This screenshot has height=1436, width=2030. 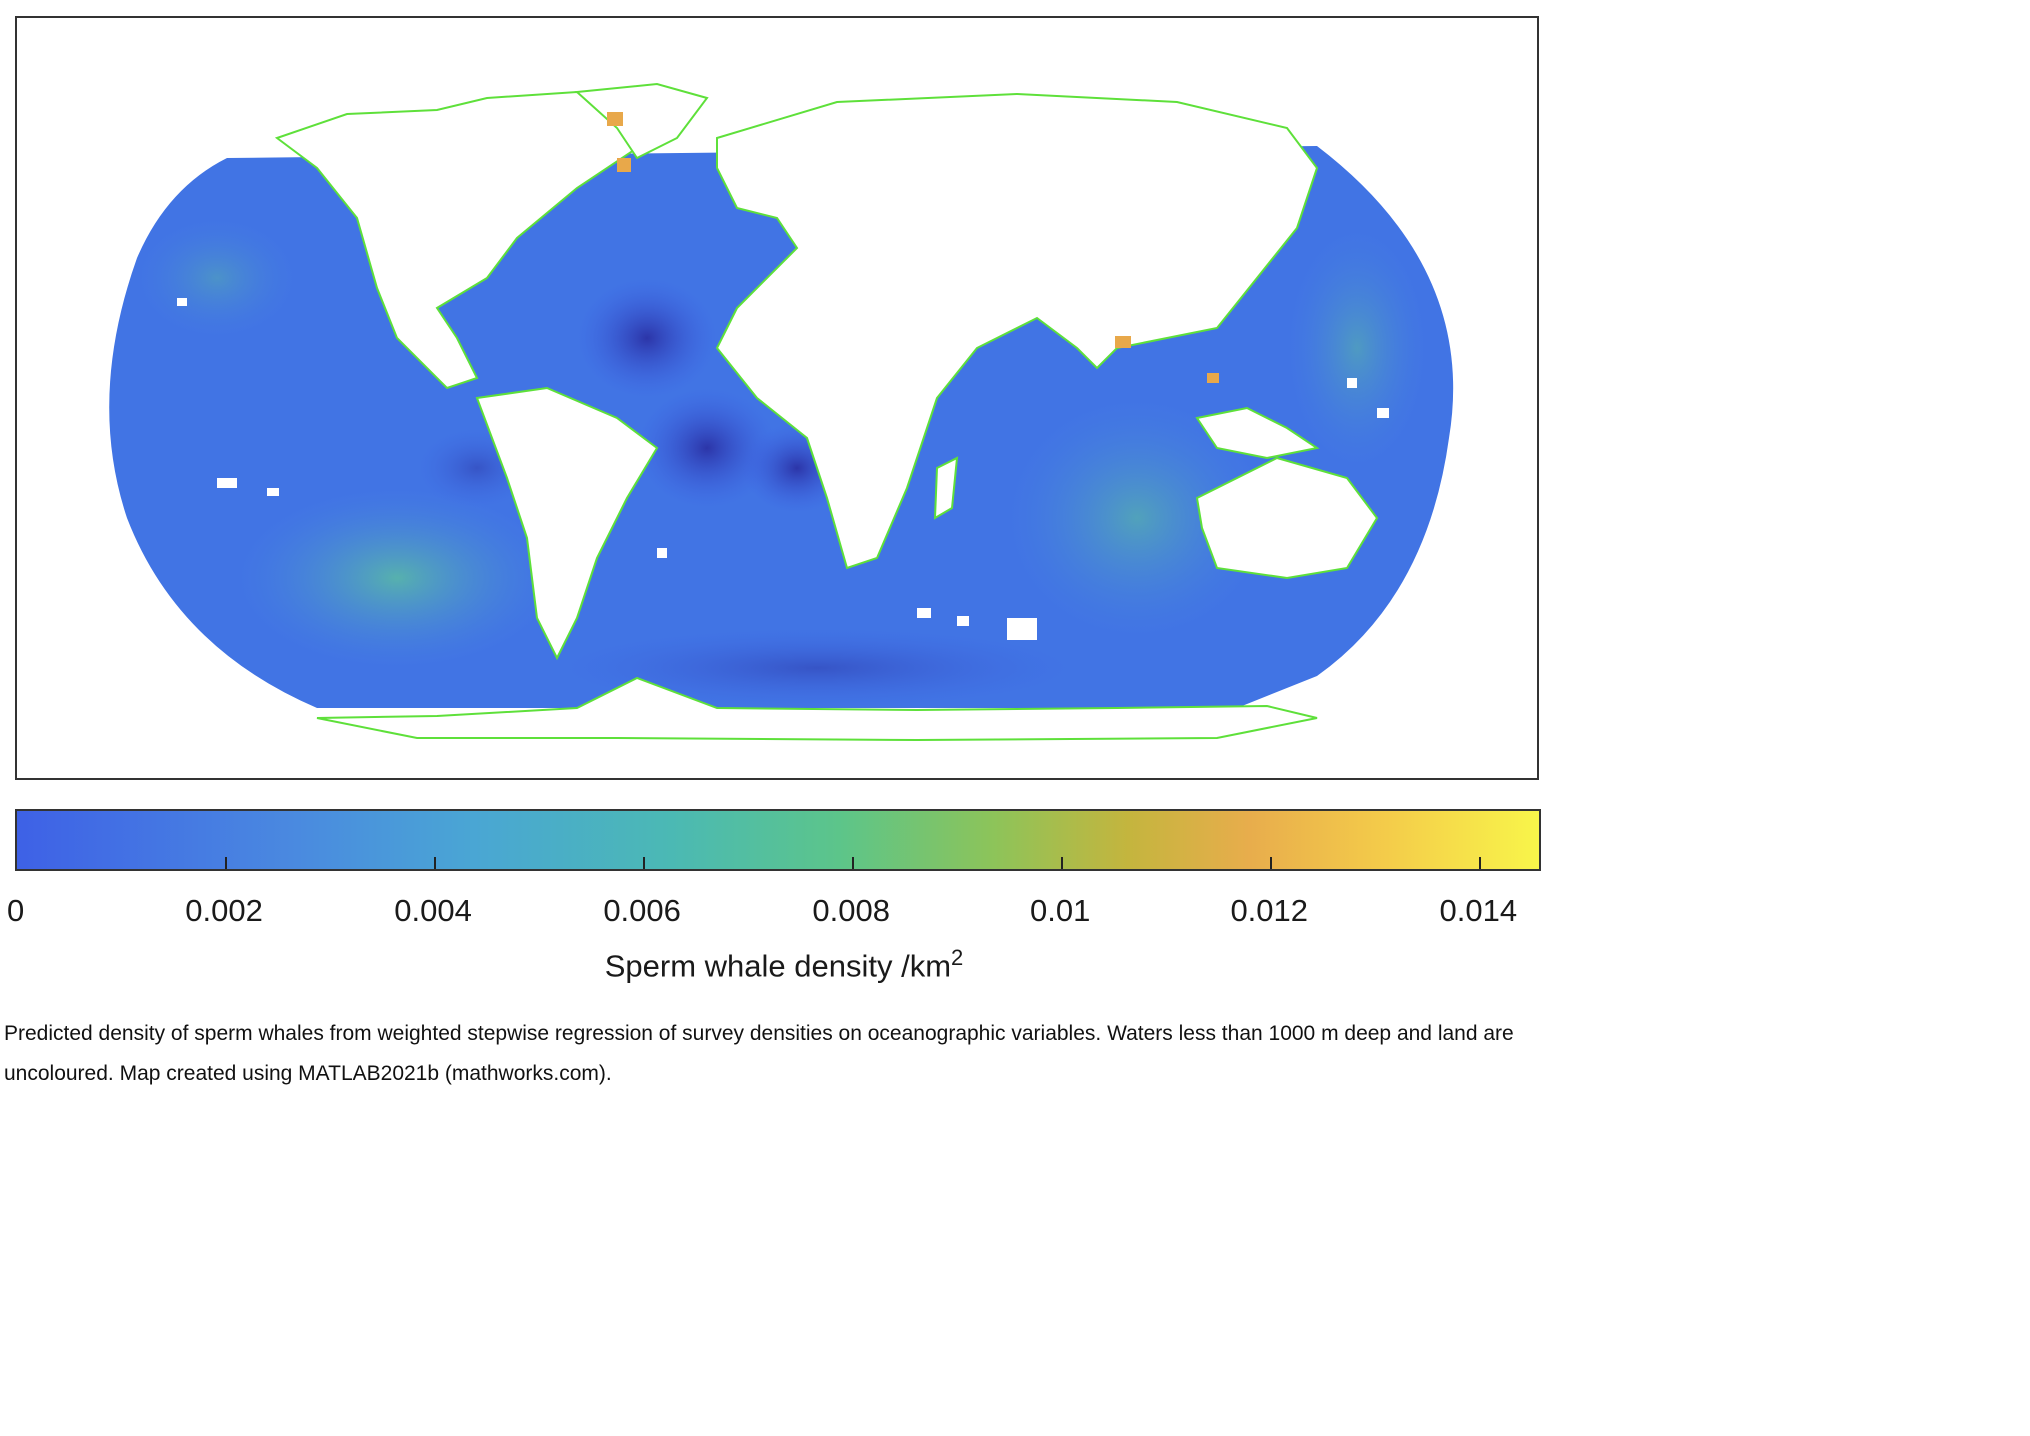 What do you see at coordinates (1213, 378) in the screenshot?
I see `hotspot-philippines` at bounding box center [1213, 378].